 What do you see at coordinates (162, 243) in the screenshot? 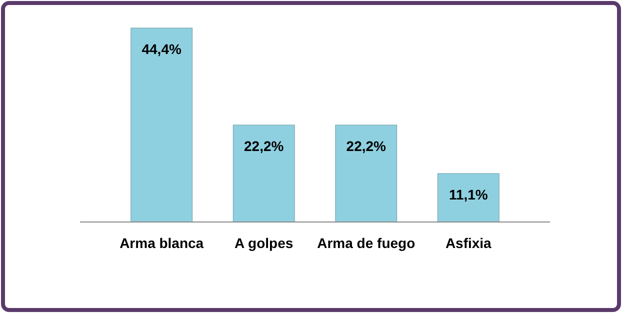
I see `x-tick-label: Arma blanca` at bounding box center [162, 243].